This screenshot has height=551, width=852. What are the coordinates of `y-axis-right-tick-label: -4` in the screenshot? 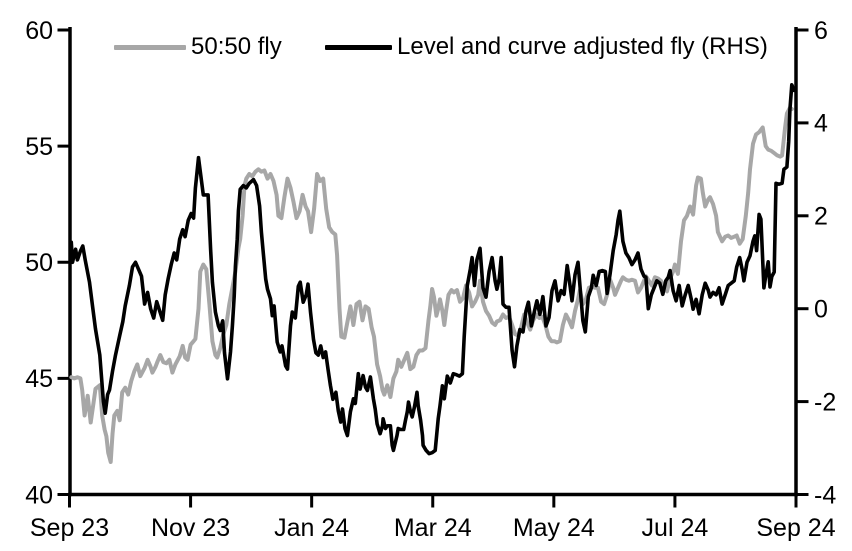 It's located at (825, 495).